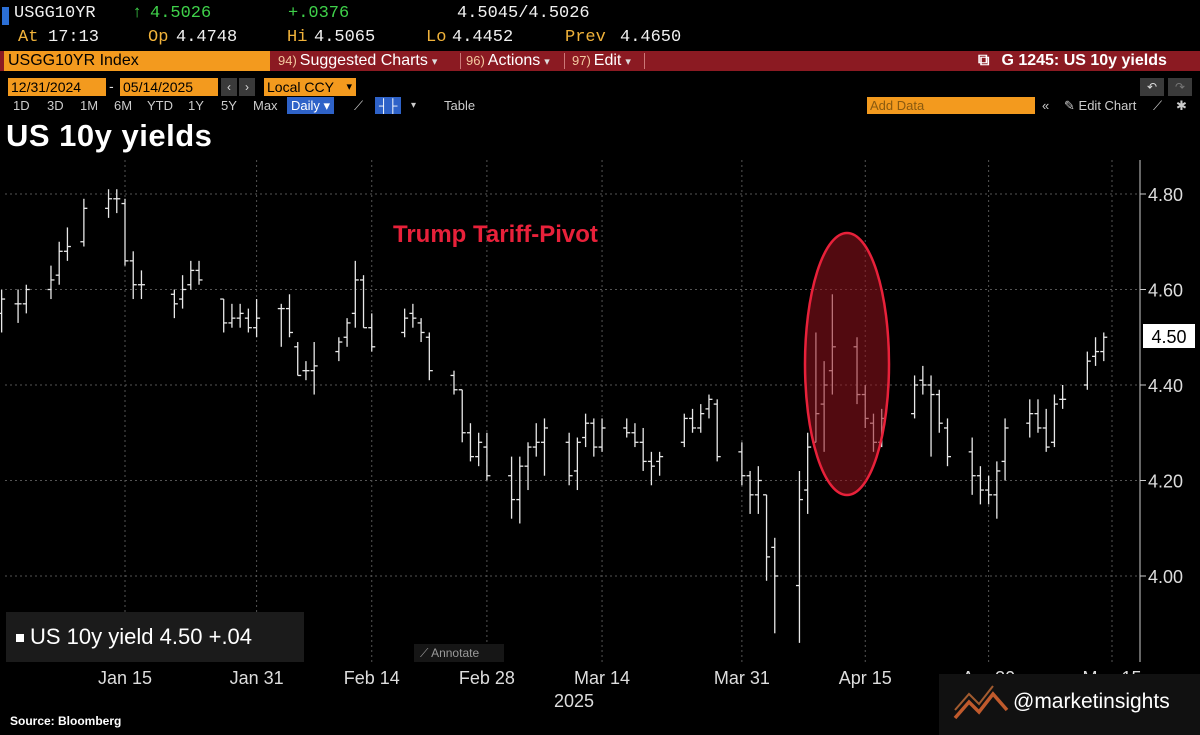 Image resolution: width=1200 pixels, height=735 pixels. What do you see at coordinates (89, 105) in the screenshot?
I see `period-1m: 1M` at bounding box center [89, 105].